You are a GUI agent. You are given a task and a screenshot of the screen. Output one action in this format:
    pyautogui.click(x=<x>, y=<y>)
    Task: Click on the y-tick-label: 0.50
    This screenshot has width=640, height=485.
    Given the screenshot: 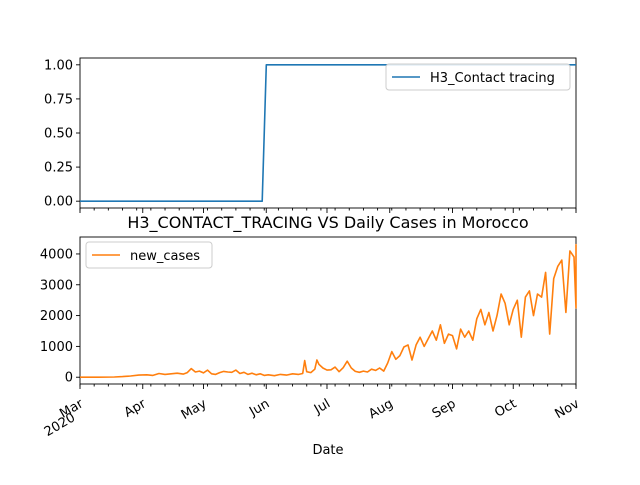 What is the action you would take?
    pyautogui.click(x=58, y=134)
    